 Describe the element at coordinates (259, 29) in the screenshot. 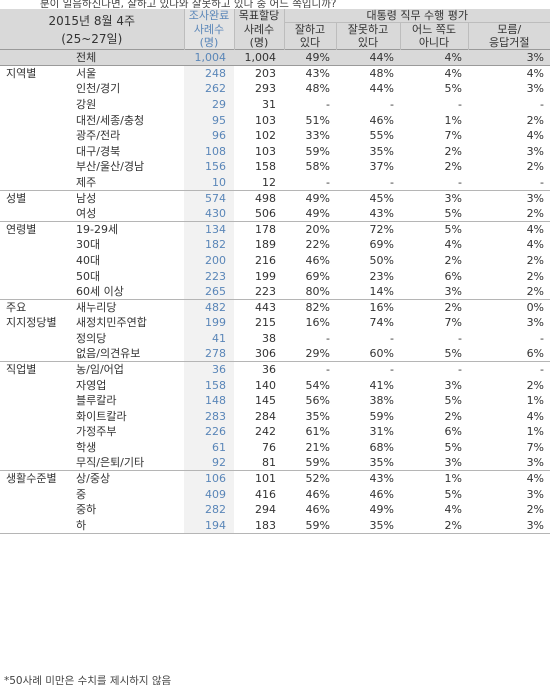

I see `header-target-mid: 사례수` at that location.